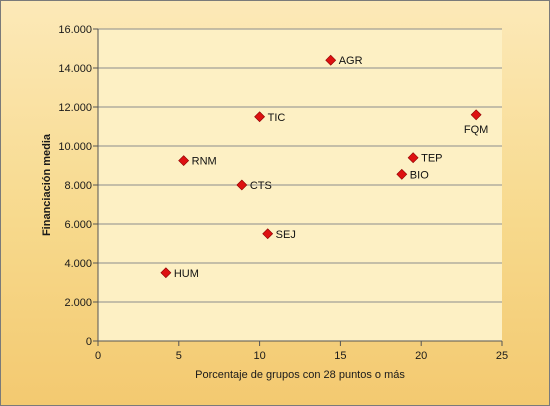 This screenshot has width=550, height=406. Describe the element at coordinates (186, 274) in the screenshot. I see `point-label-hum: HUM` at that location.